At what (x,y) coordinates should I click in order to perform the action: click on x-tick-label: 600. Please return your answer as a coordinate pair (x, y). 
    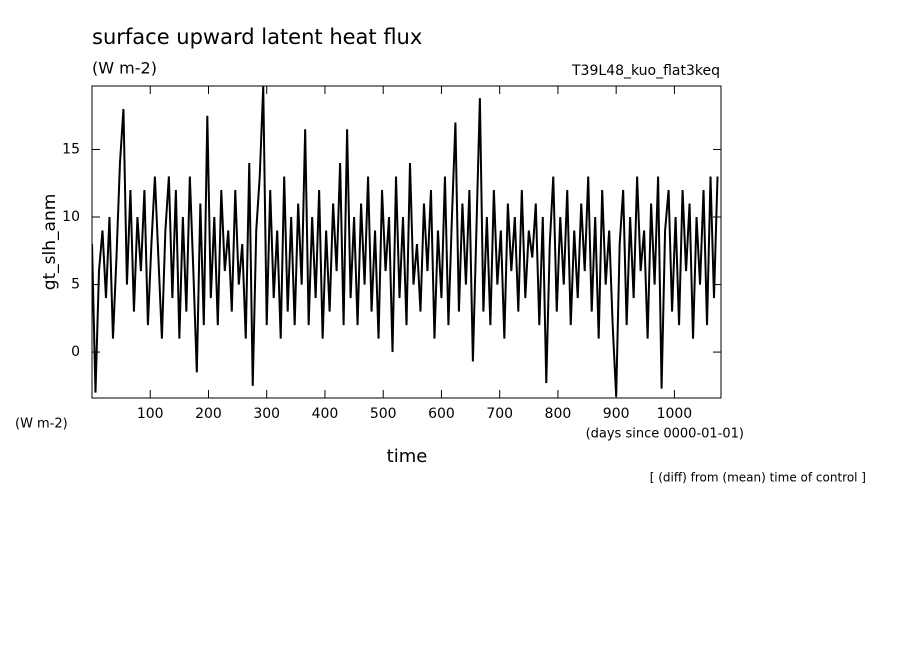
    Looking at the image, I should click on (441, 414).